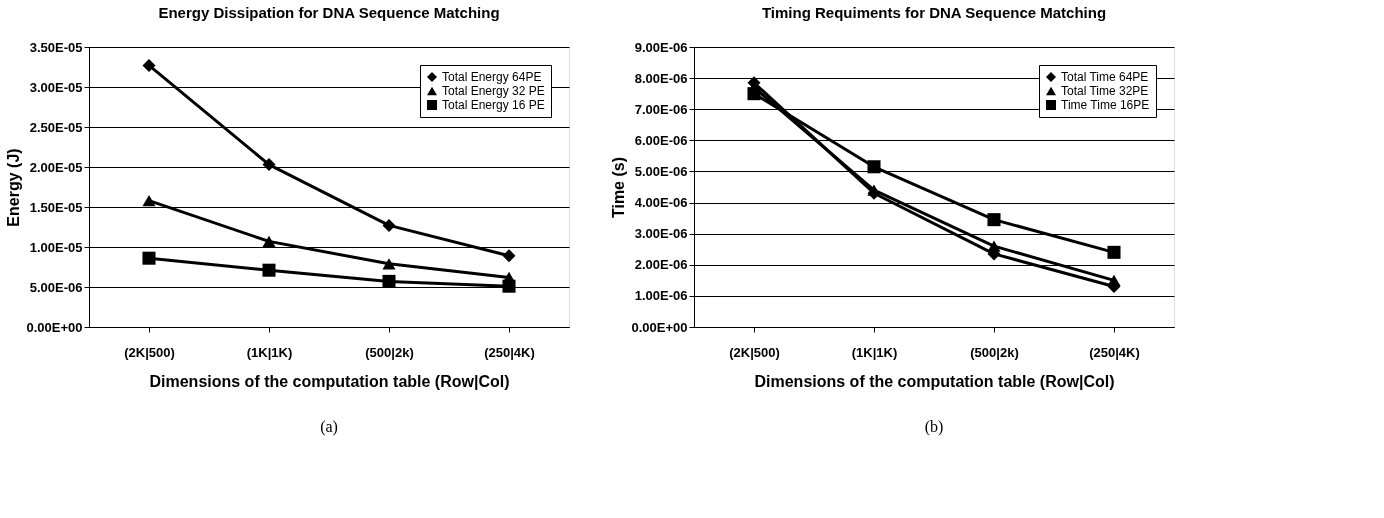 This screenshot has height=518, width=1384. I want to click on legend-label: Total Time 32PE, so click(1105, 91).